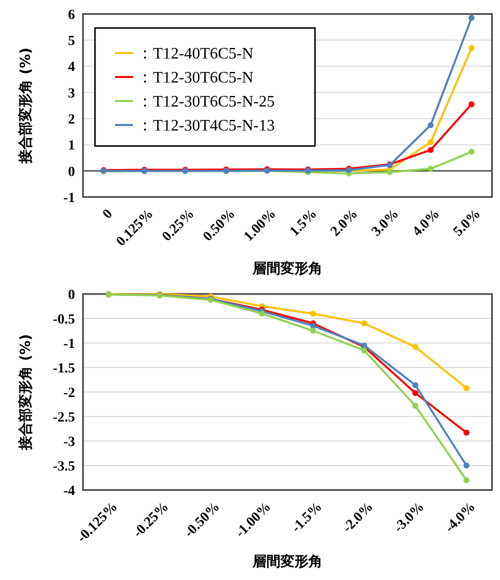 The height and width of the screenshot is (580, 500). I want to click on legend-label: ：T12-40T6C5-N, so click(195, 54).